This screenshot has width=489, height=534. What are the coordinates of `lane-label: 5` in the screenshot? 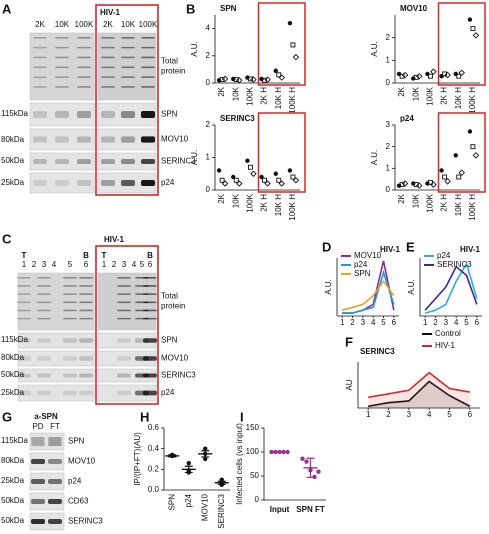 It's located at (142, 264).